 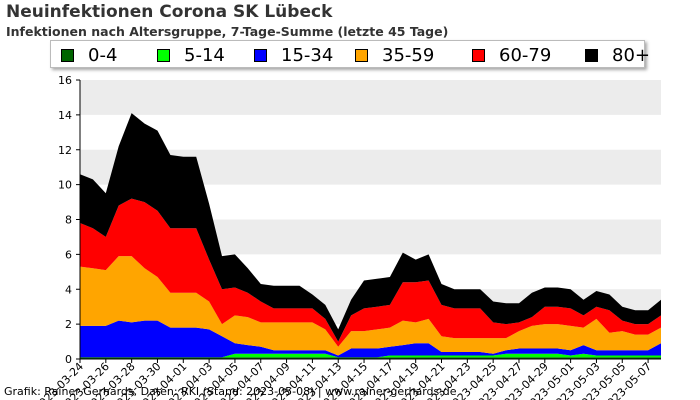 I want to click on chart-legend: 0-4 5-14 15-34 35-59 60-79 80+, so click(x=350, y=54).